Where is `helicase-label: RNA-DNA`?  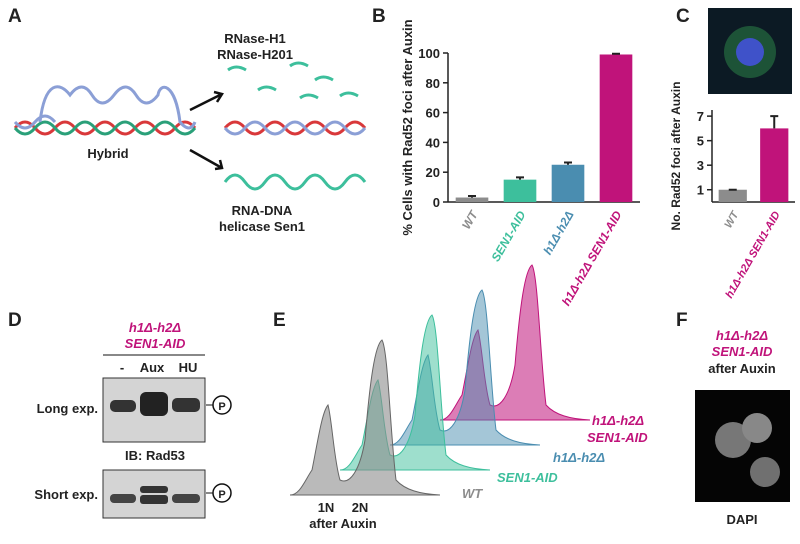 helicase-label: RNA-DNA is located at coordinates (262, 210).